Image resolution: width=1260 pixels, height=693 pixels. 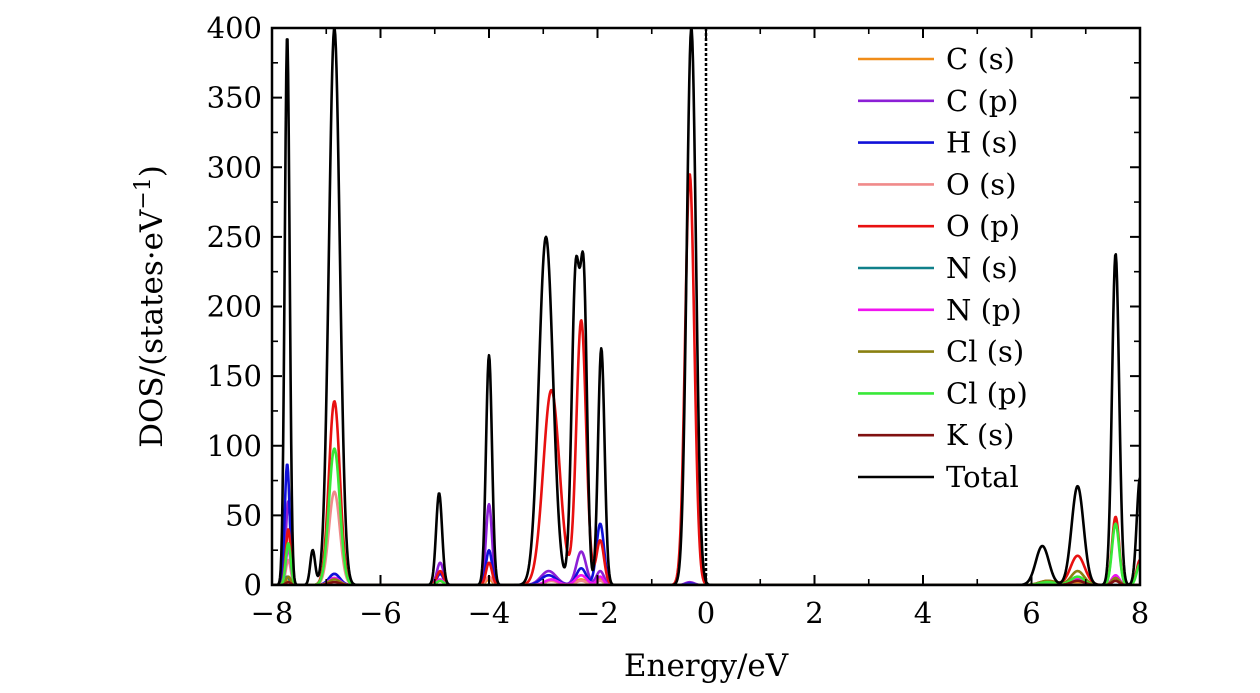 I want to click on x-axis-title: Energy/eV, so click(x=706, y=666).